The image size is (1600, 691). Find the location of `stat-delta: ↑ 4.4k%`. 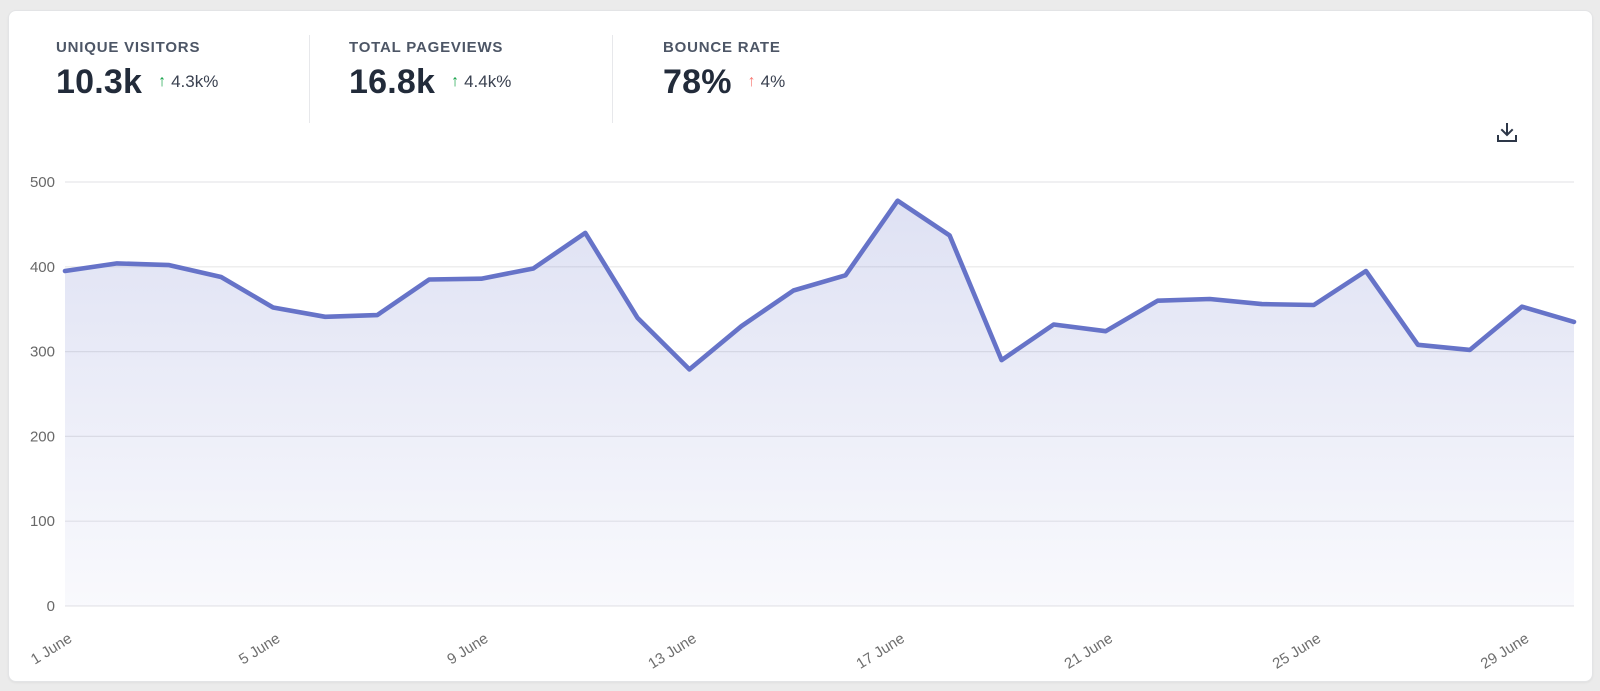

stat-delta: ↑ 4.4k% is located at coordinates (481, 82).